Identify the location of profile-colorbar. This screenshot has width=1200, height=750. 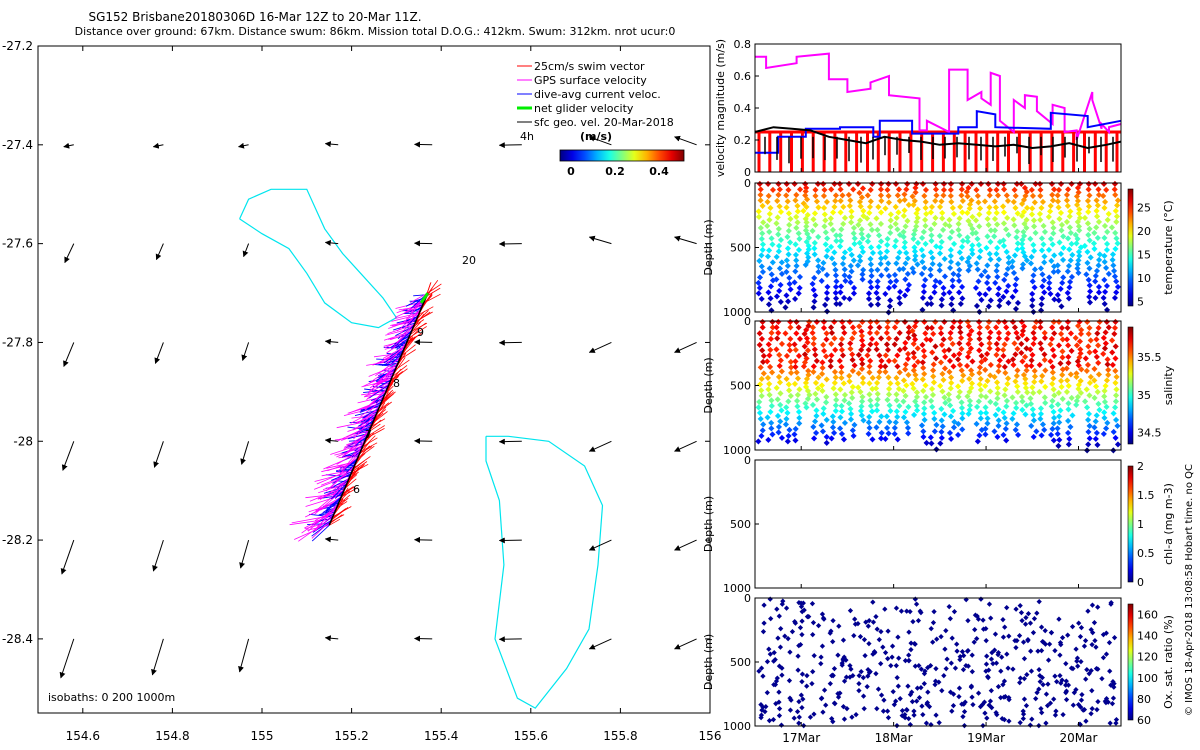
(1130, 662).